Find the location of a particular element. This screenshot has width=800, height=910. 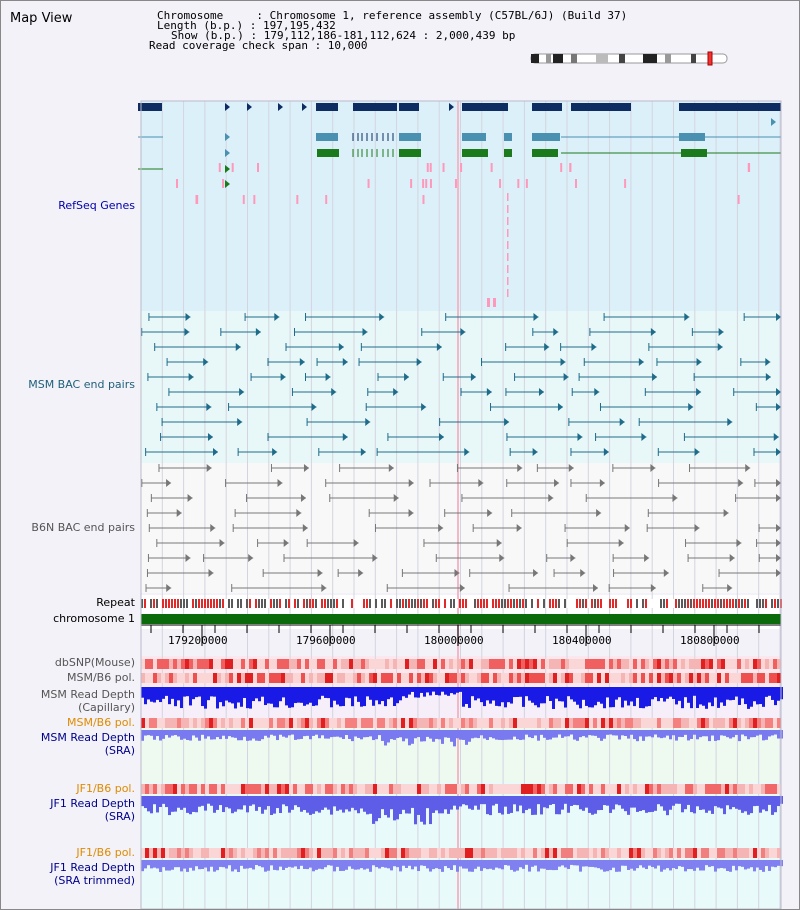

track-label-jf1-read-depth-sra: JF1 Read Depth is located at coordinates (92, 803).